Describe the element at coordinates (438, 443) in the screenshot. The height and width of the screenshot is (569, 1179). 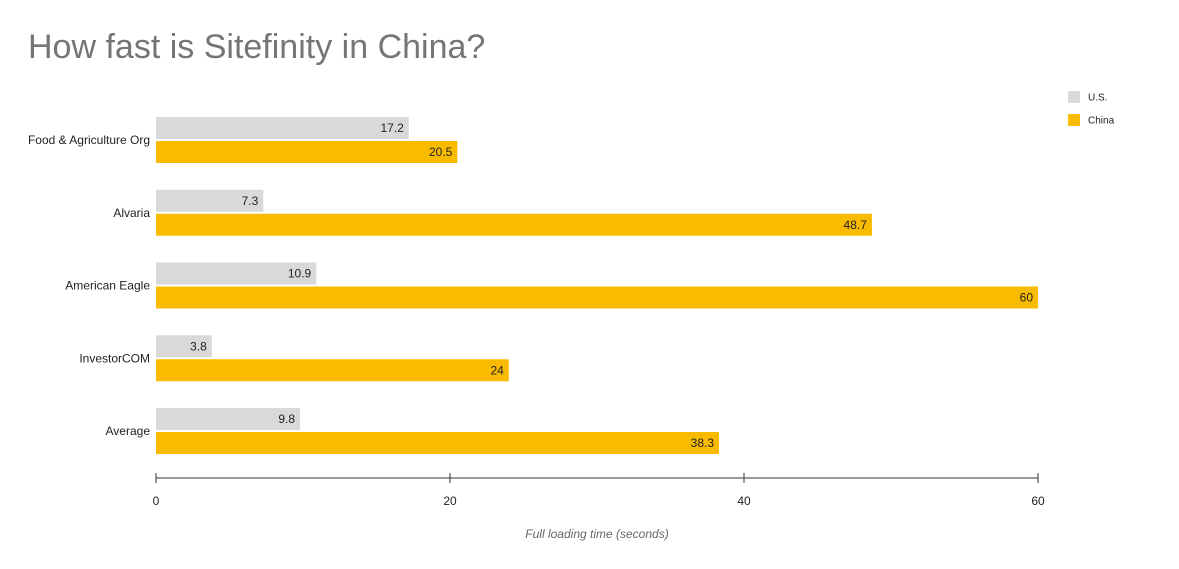
I see `bar-china-average` at that location.